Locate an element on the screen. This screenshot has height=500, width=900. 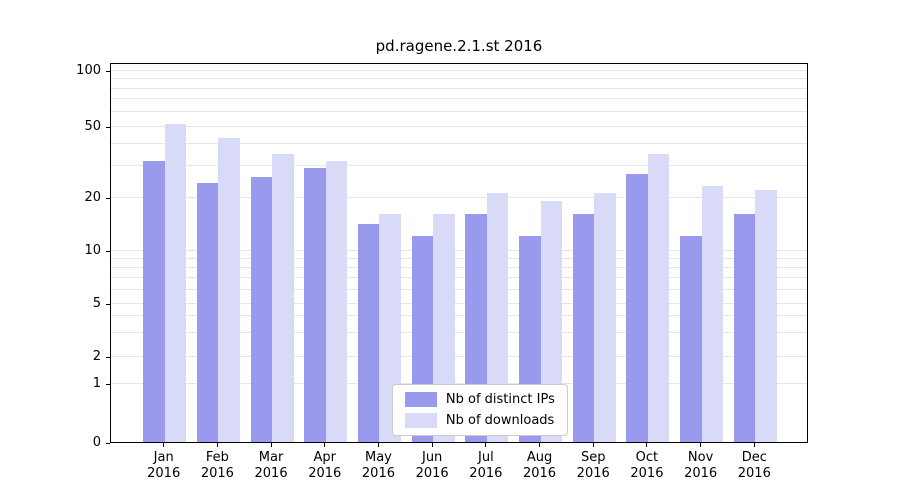
bar-jul-downloads is located at coordinates (497, 317).